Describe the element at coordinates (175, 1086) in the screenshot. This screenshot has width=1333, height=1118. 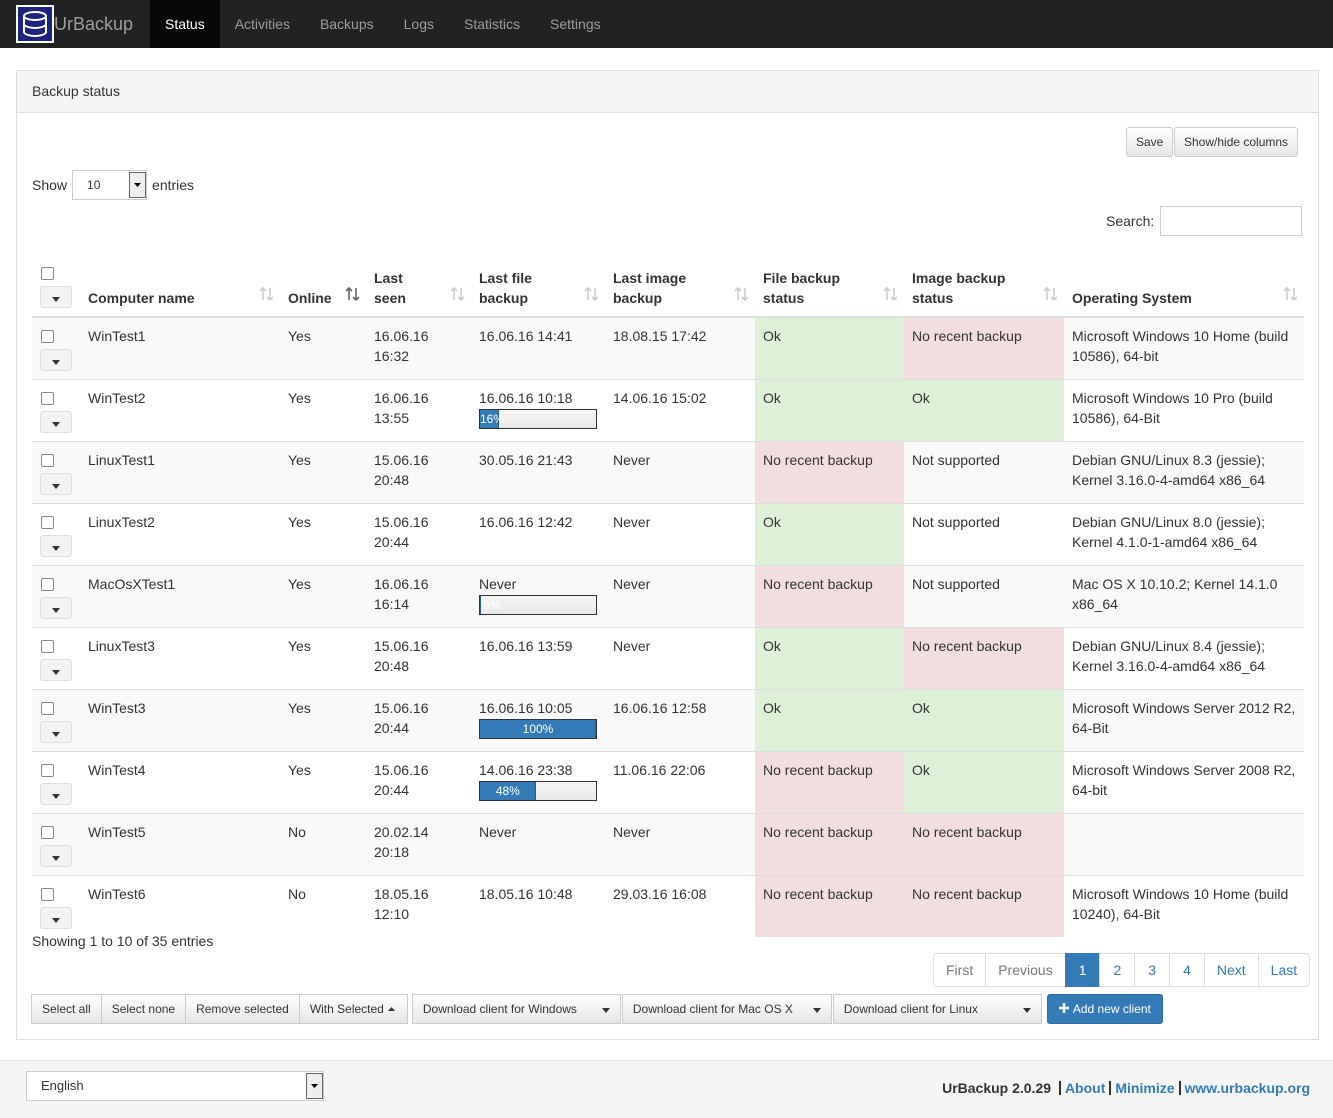
I see `language-select: English` at that location.